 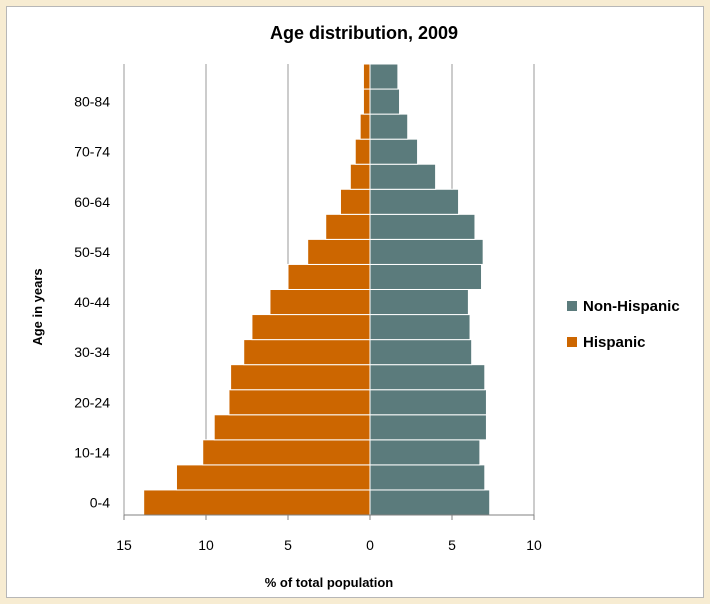 I want to click on y-axis-title: Age in years, so click(x=37, y=306).